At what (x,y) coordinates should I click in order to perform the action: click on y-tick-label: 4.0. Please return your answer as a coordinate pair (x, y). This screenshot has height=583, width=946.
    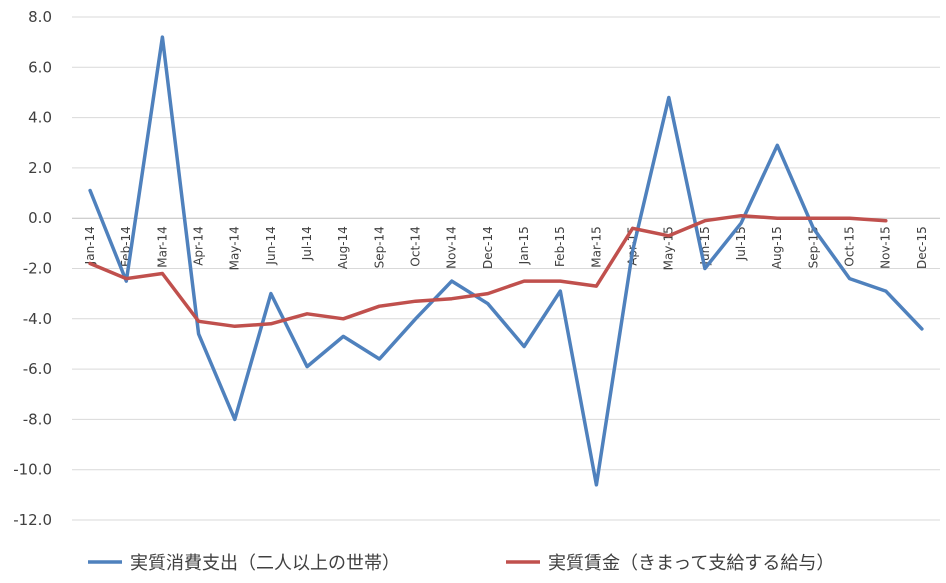
    Looking at the image, I should click on (40, 118).